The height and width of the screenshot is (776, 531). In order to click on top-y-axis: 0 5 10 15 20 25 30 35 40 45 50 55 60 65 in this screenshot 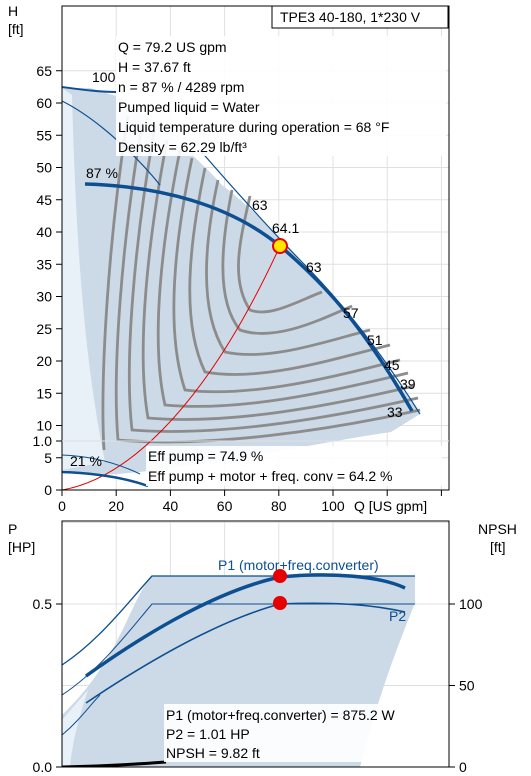, I will do `click(49, 280)`.